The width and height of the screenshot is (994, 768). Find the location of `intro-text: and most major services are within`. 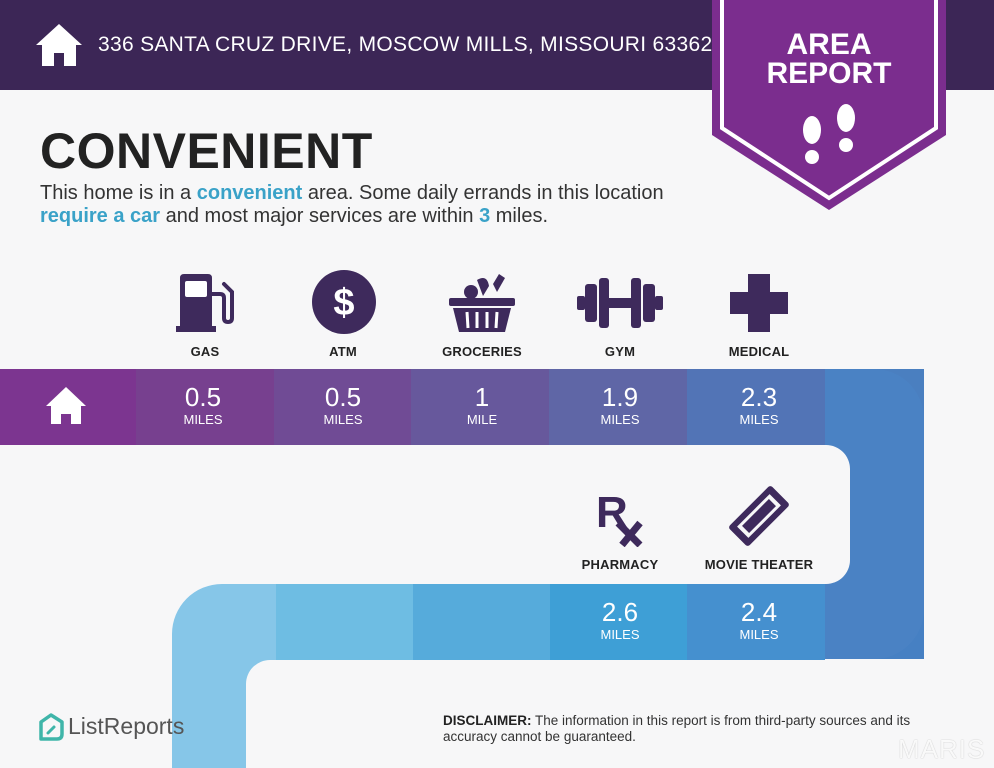

intro-text: and most major services are within is located at coordinates (320, 216).